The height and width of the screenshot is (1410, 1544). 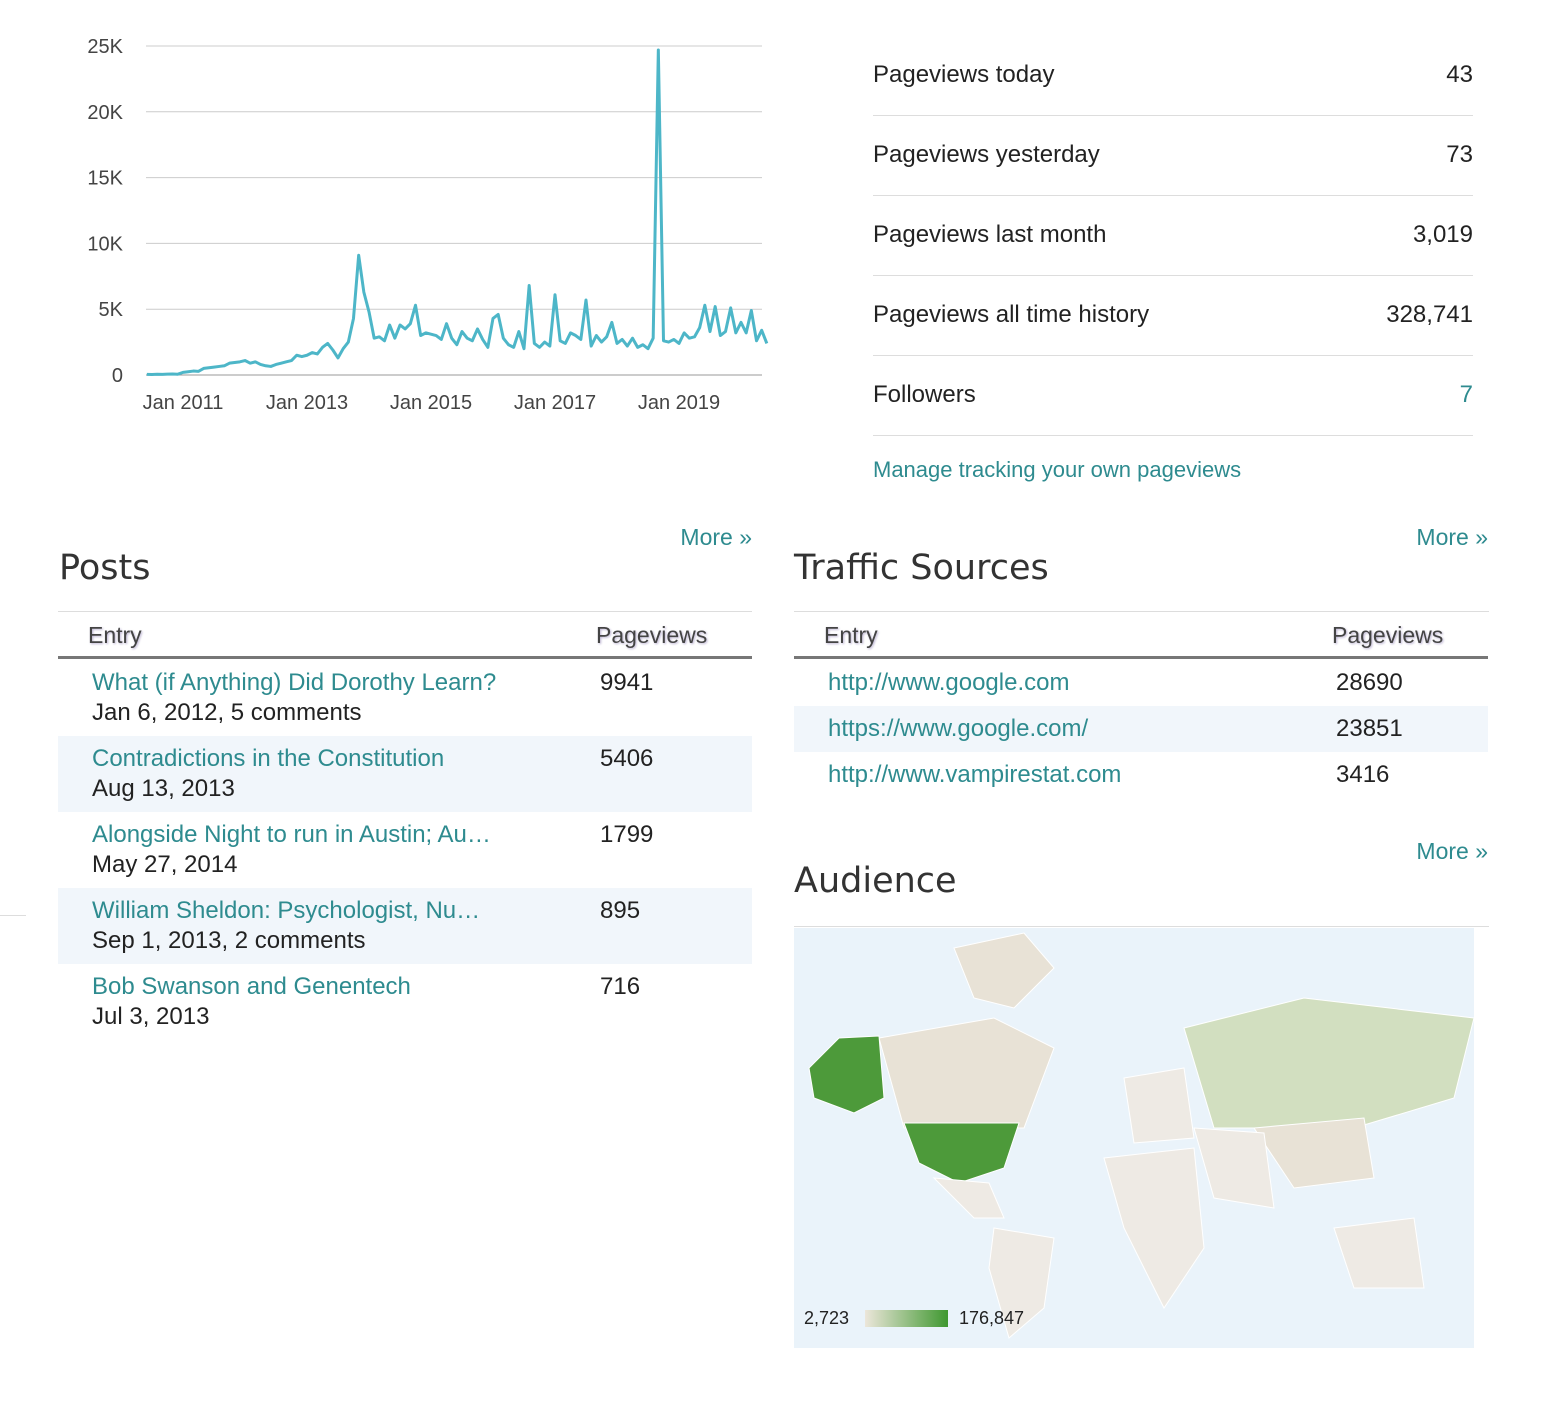 I want to click on world-map, so click(x=1134, y=1138).